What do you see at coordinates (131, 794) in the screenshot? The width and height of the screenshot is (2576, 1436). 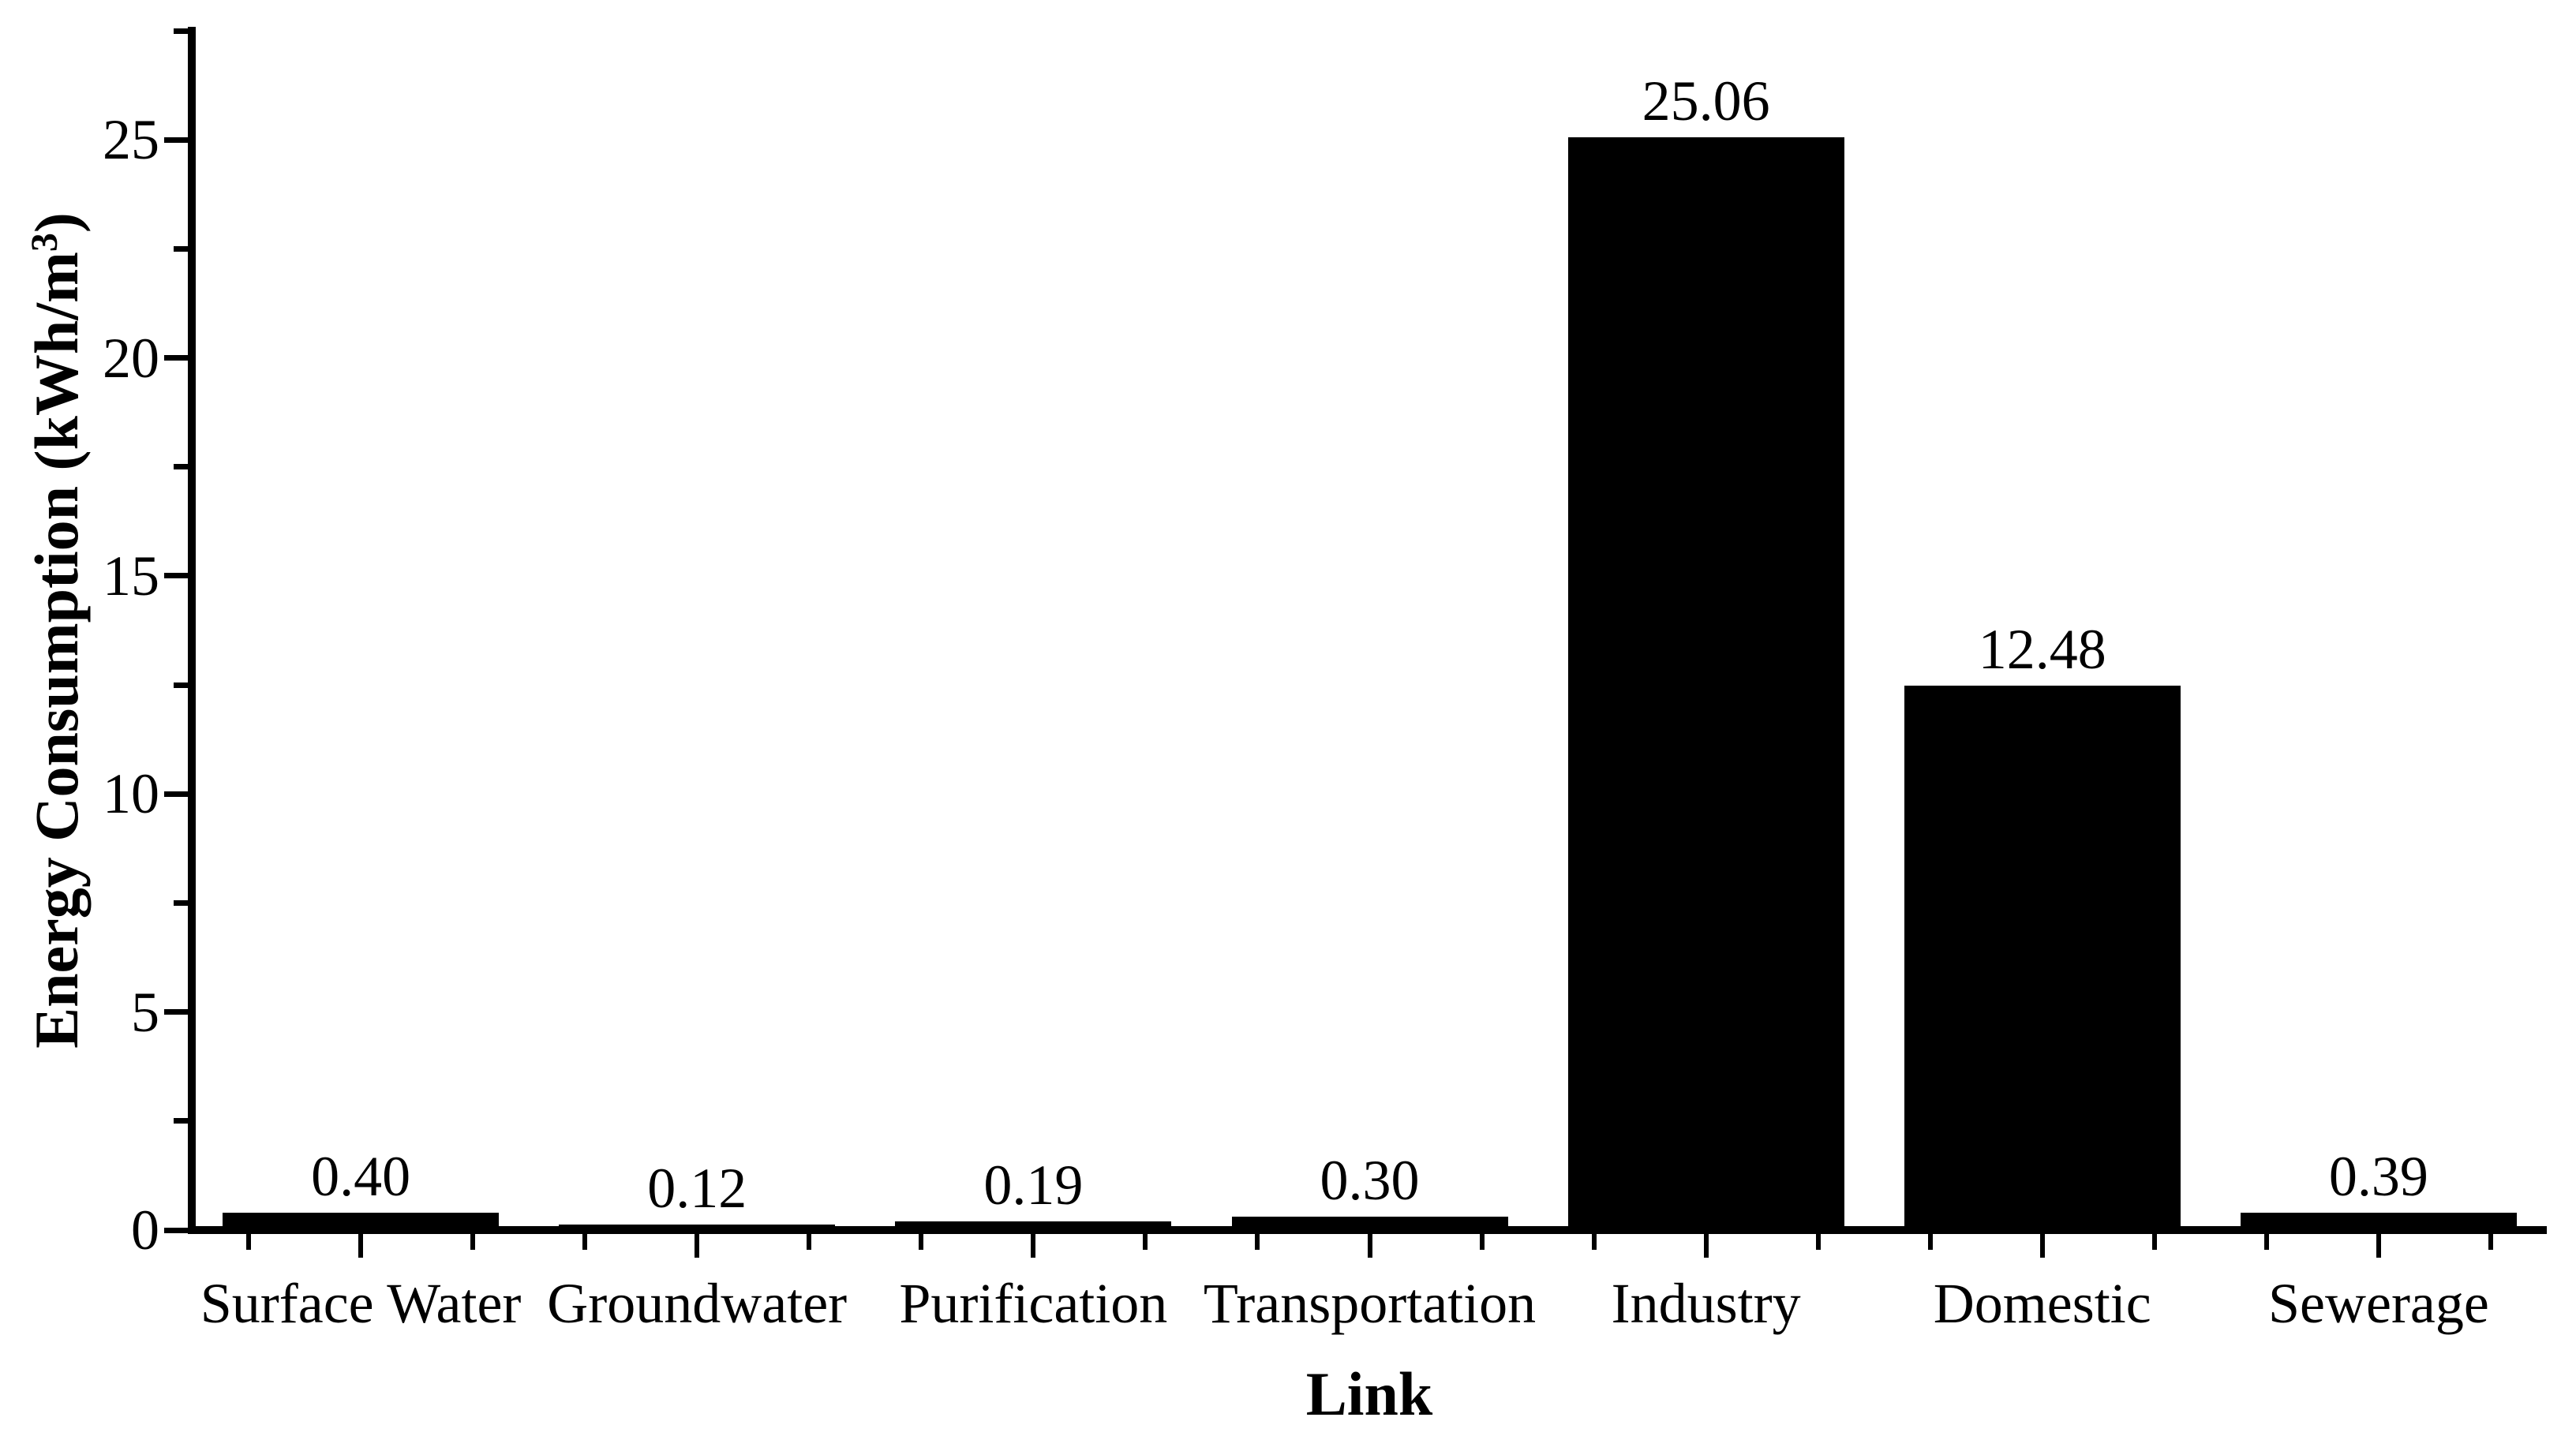 I see `y-tick-label-10: 10` at bounding box center [131, 794].